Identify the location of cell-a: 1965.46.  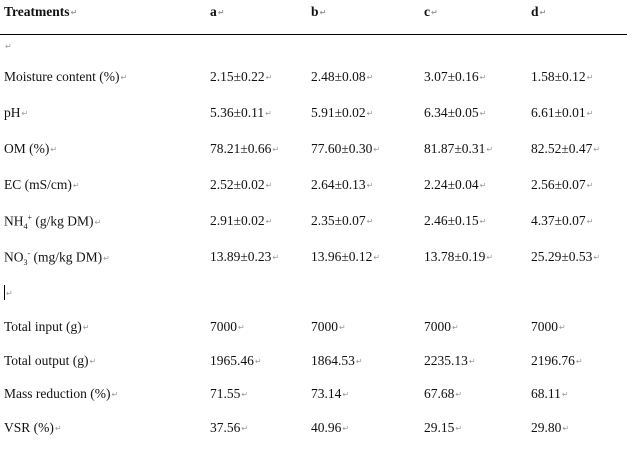
(236, 361).